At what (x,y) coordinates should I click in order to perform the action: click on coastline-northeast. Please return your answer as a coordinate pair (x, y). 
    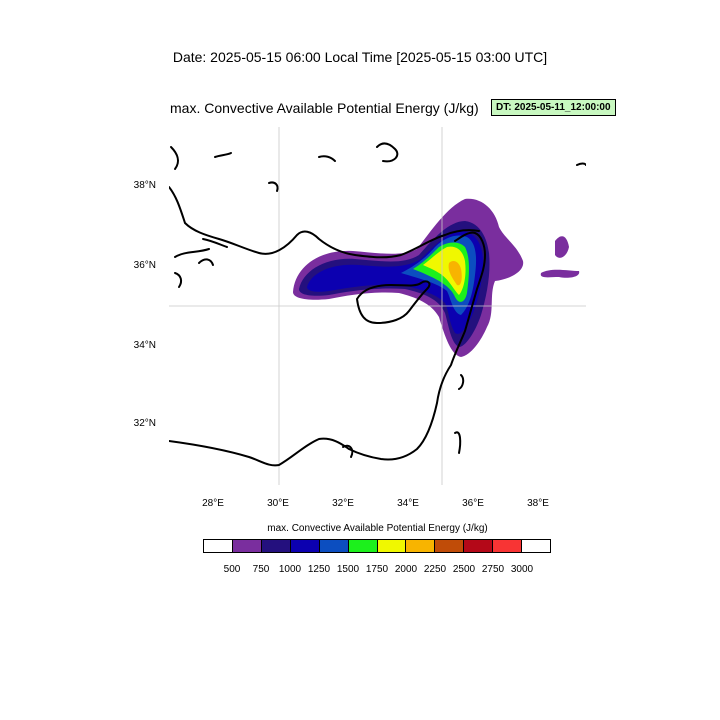
    Looking at the image, I should click on (581, 164).